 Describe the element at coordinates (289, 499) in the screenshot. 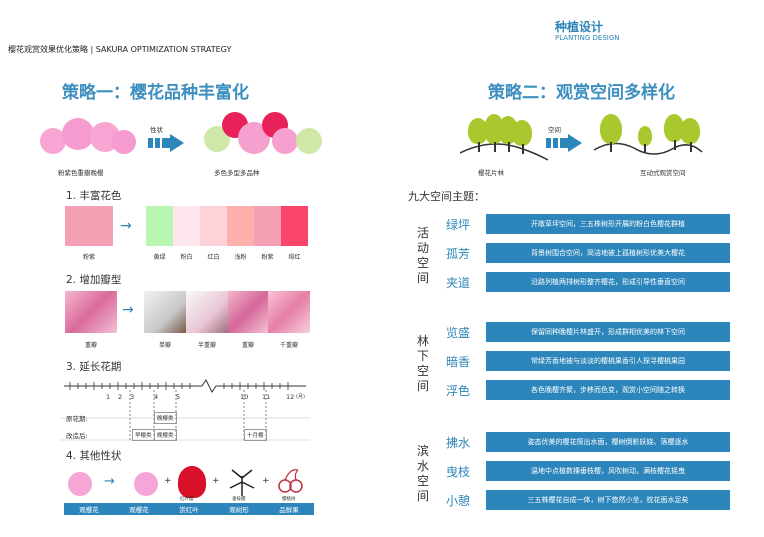

I see `cherry-fruit-label: 樱桃树` at that location.